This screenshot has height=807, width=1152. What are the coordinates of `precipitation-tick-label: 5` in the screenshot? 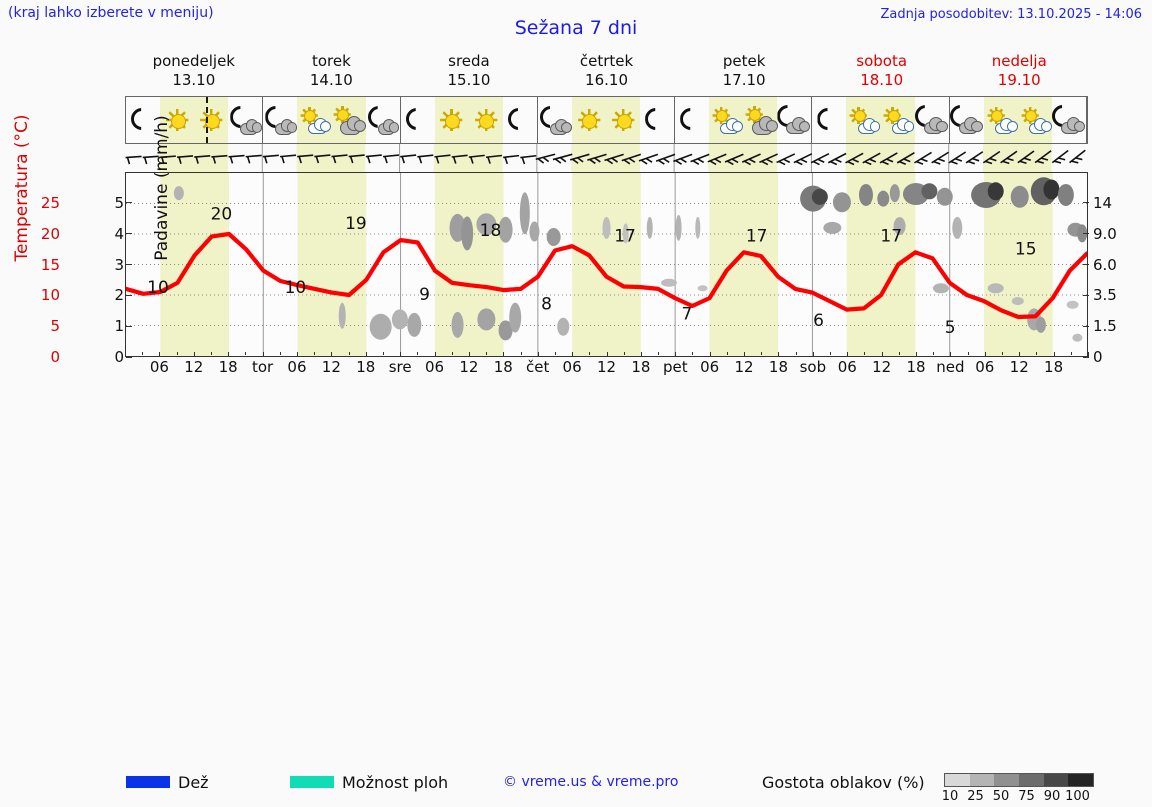 It's located at (119, 202).